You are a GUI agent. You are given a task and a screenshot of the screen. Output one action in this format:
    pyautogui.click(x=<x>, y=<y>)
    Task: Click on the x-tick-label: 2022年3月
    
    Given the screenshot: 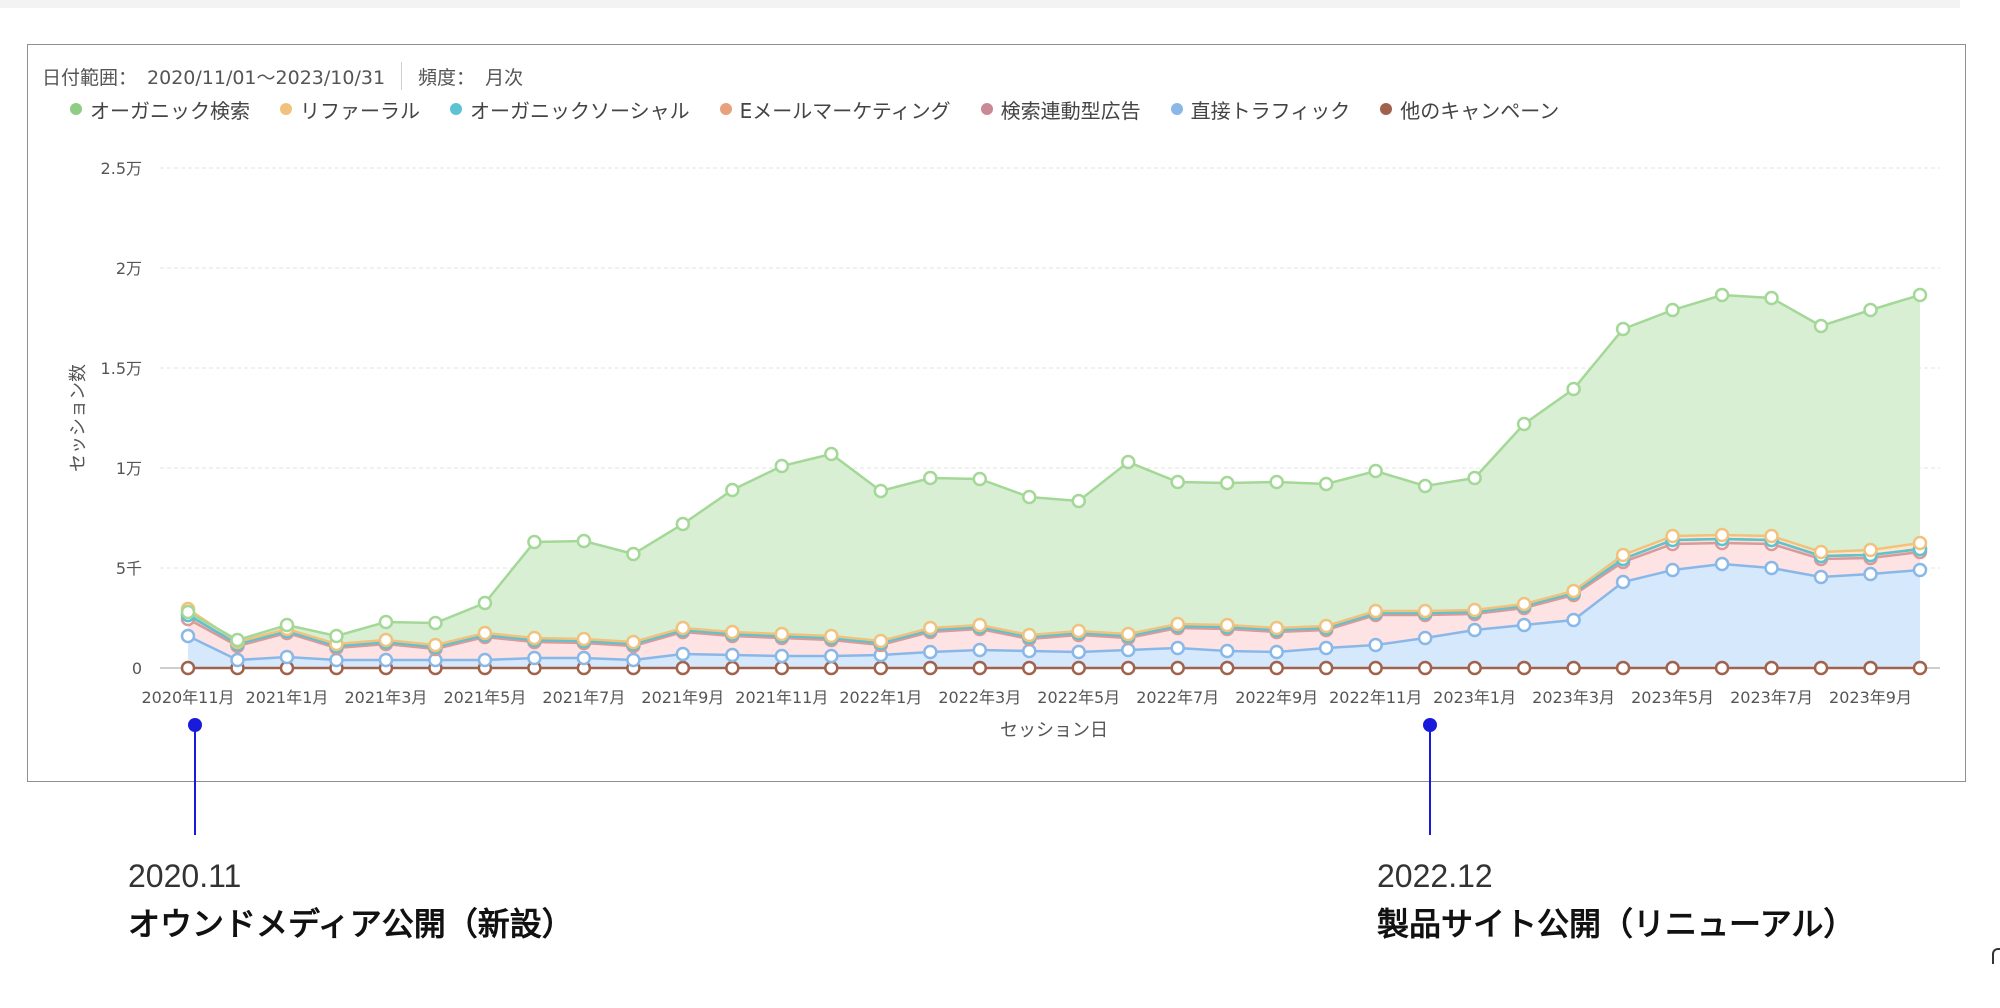 What is the action you would take?
    pyautogui.click(x=979, y=697)
    